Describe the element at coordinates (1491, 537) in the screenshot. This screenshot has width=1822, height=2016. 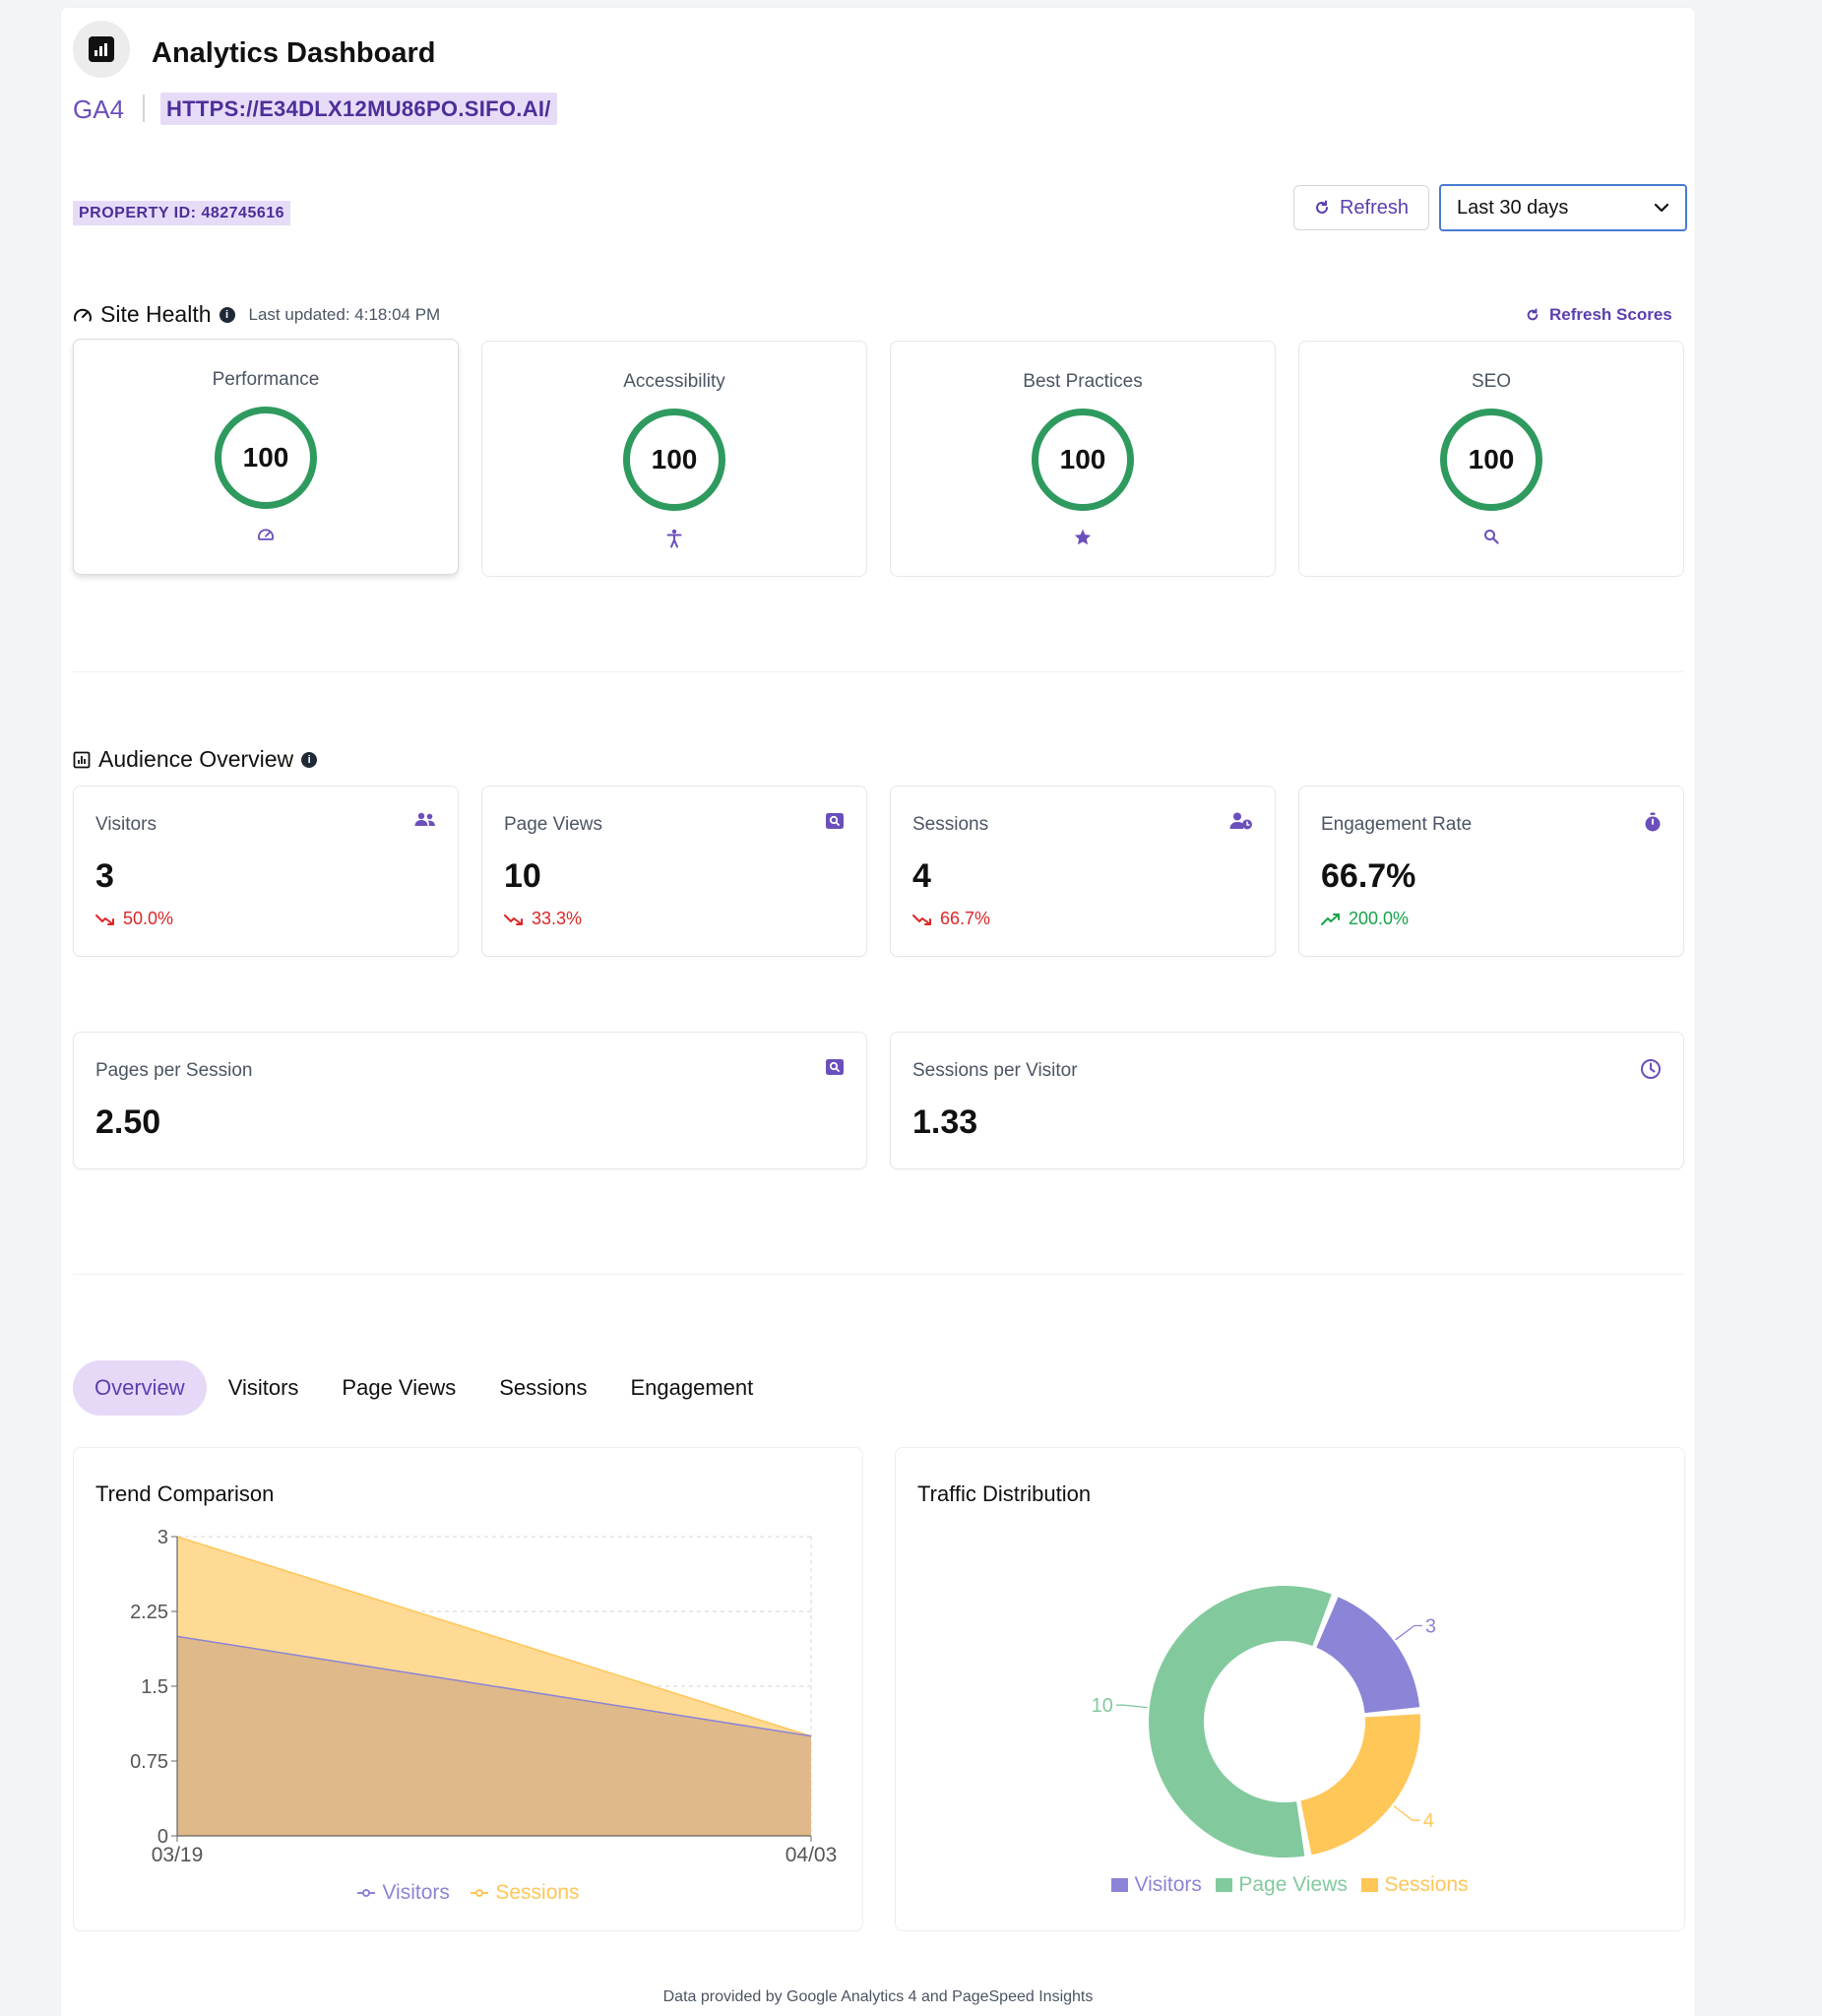
I see `search-icon` at that location.